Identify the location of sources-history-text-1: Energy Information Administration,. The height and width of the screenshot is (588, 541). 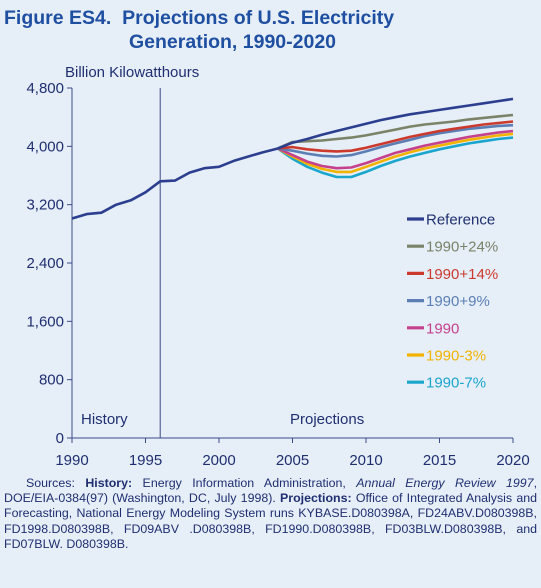
(244, 483).